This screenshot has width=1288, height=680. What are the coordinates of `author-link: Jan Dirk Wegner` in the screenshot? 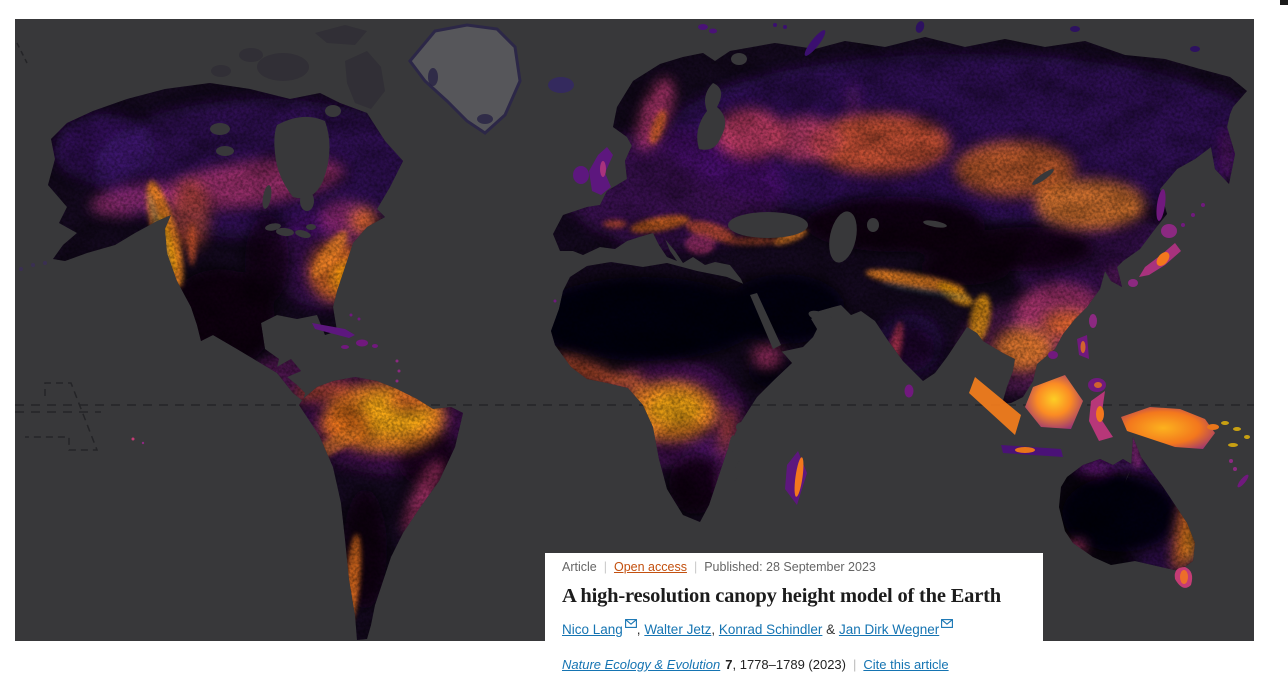 It's located at (896, 628).